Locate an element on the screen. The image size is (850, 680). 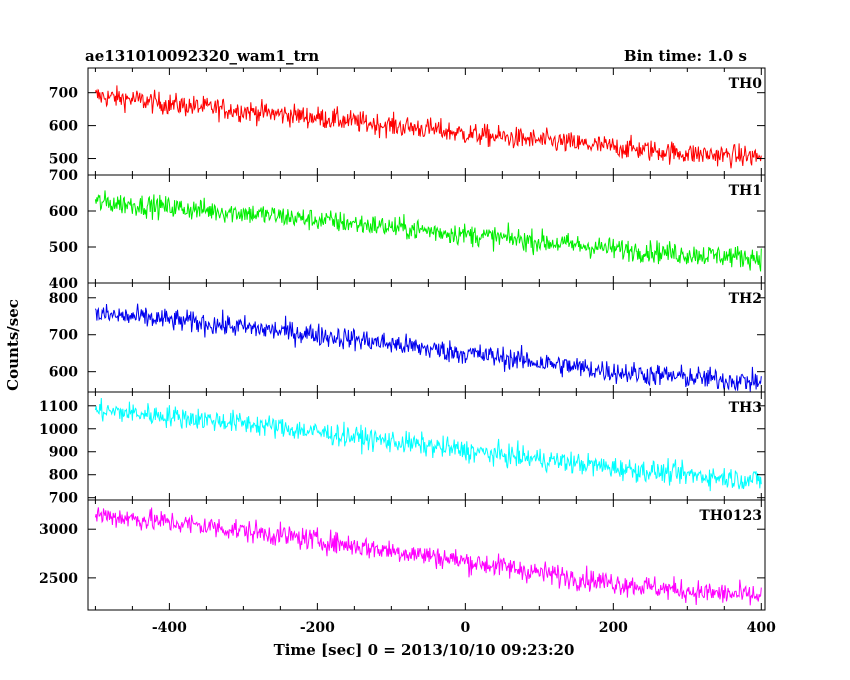
panel-th0123: 2500 3000 TH0123 is located at coordinates (402, 555).